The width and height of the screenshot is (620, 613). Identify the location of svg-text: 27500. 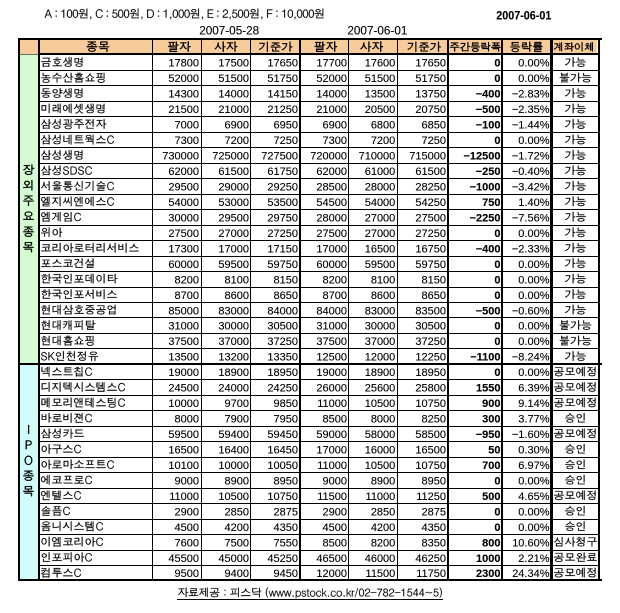
(430, 218).